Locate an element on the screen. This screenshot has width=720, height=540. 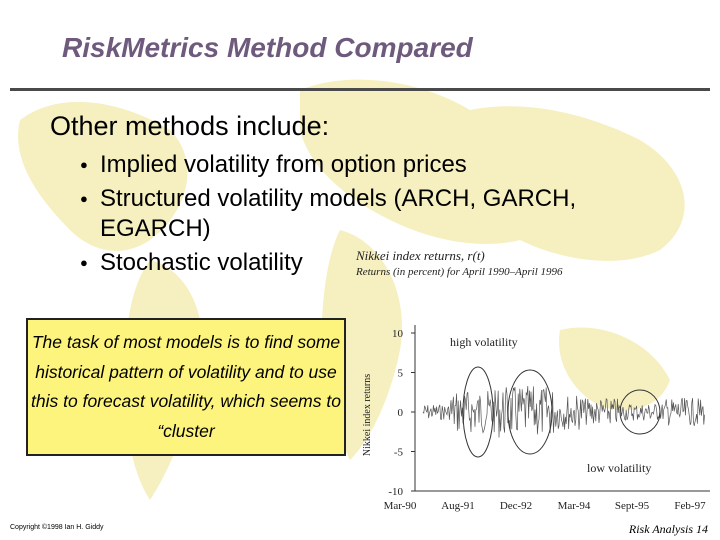
slide-title: RiskMetrics Method Compared is located at coordinates (267, 47).